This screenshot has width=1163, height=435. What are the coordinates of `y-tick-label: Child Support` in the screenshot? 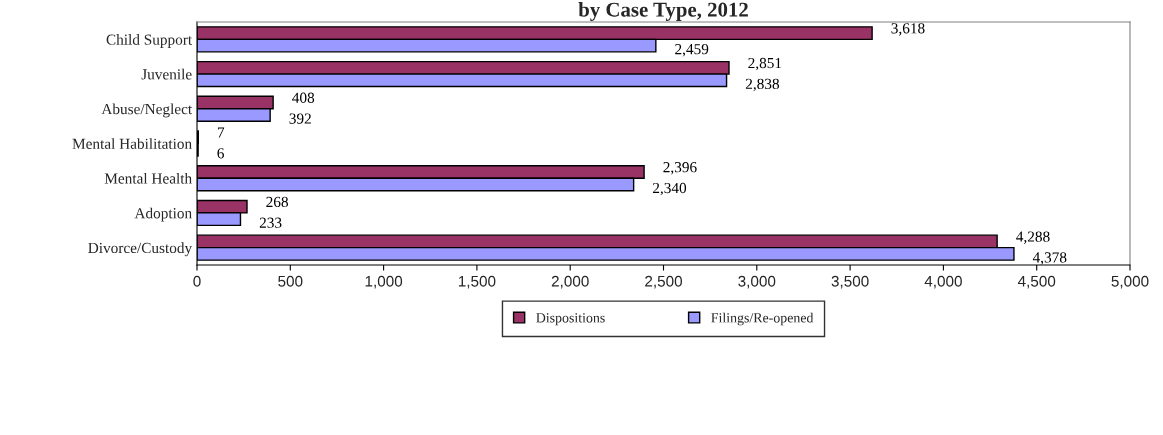 It's located at (149, 41).